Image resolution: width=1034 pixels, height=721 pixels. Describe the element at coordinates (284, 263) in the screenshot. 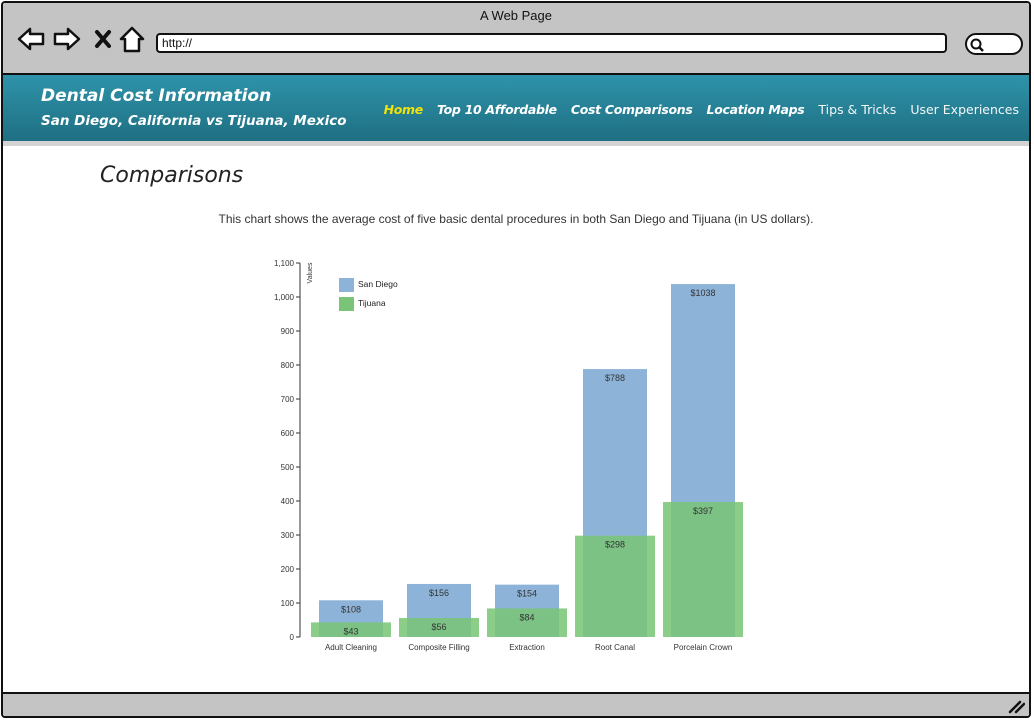

I see `y-tick-label: 1,100` at that location.